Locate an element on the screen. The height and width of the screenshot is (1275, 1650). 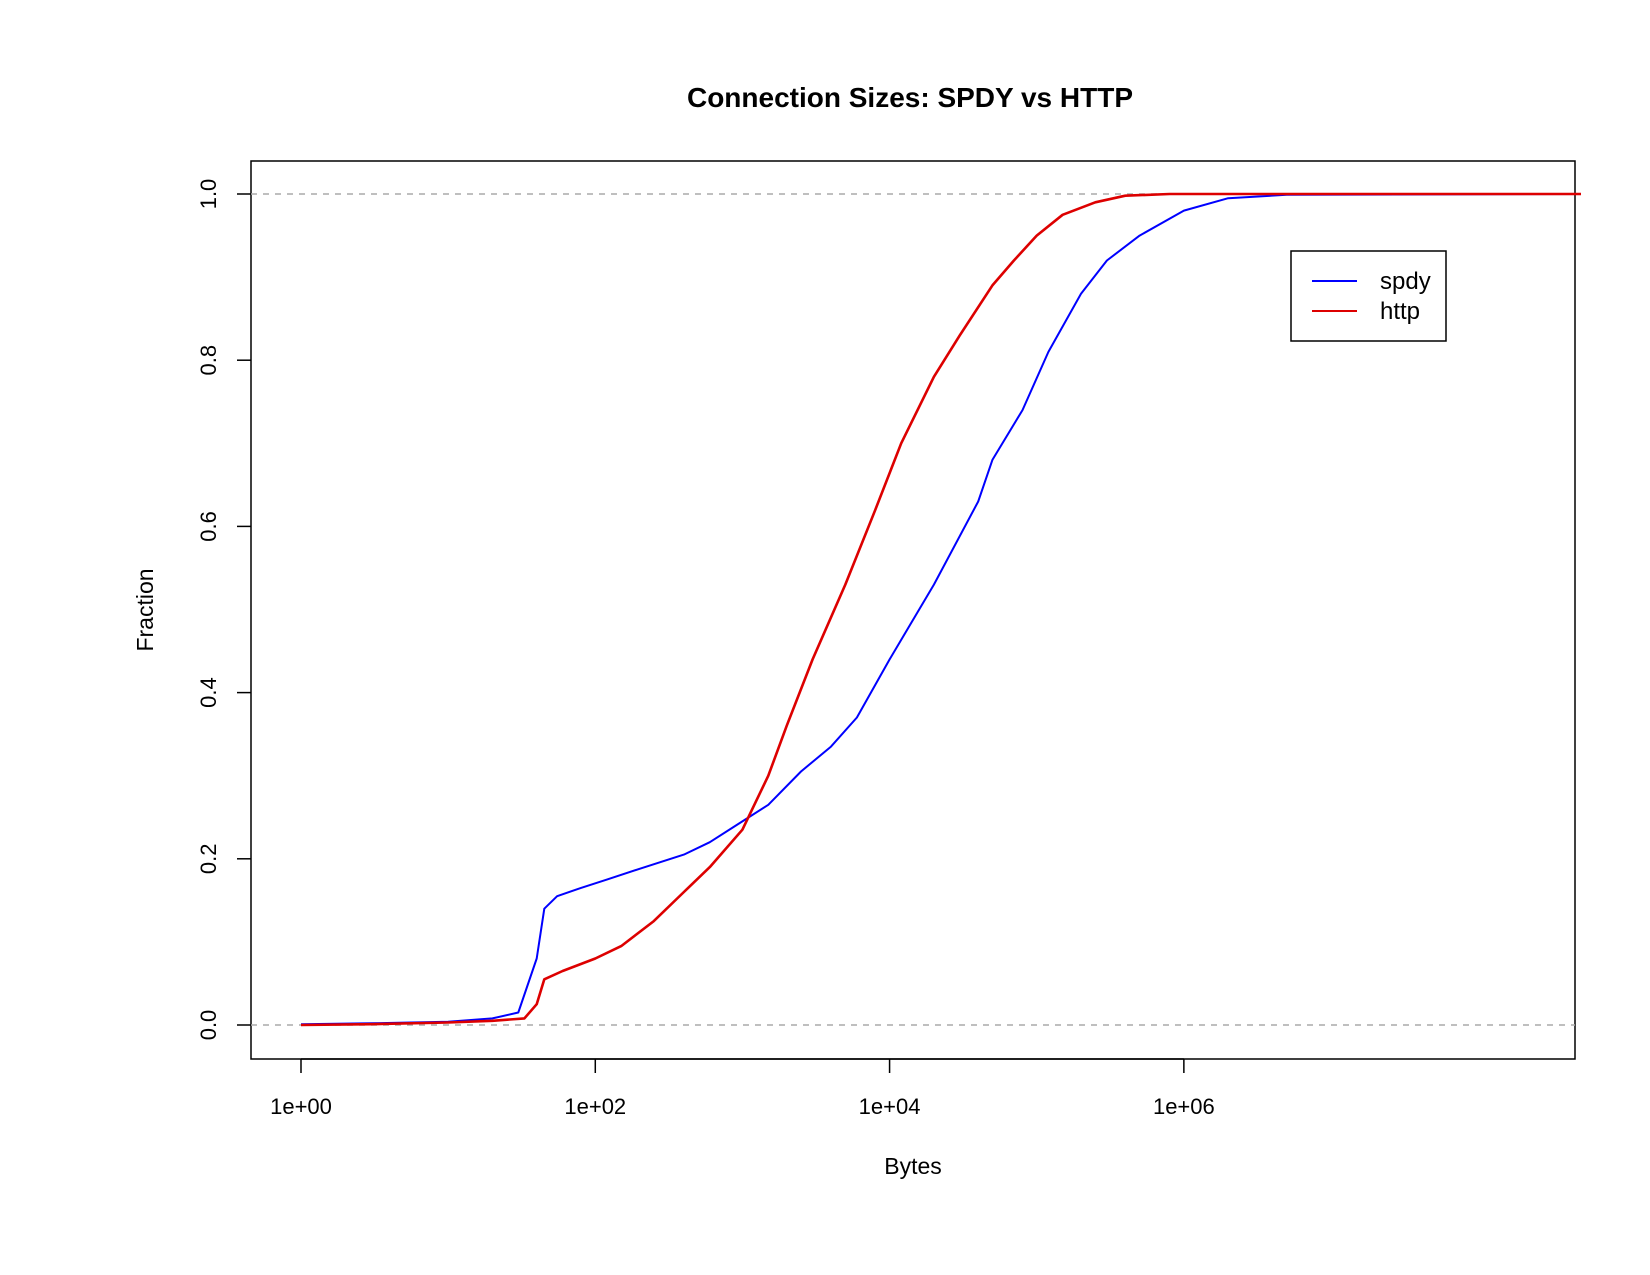
y-tick-label: 0.0 is located at coordinates (208, 1025).